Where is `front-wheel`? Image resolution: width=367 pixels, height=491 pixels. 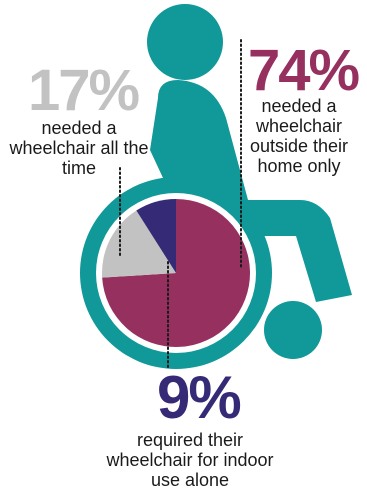
front-wheel is located at coordinates (293, 330).